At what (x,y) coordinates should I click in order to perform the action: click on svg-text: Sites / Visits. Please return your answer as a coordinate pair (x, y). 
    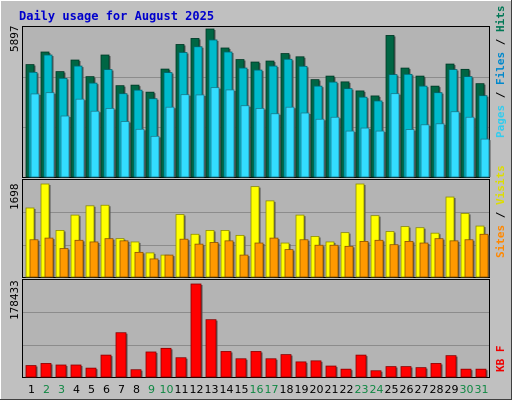
    Looking at the image, I should click on (500, 211).